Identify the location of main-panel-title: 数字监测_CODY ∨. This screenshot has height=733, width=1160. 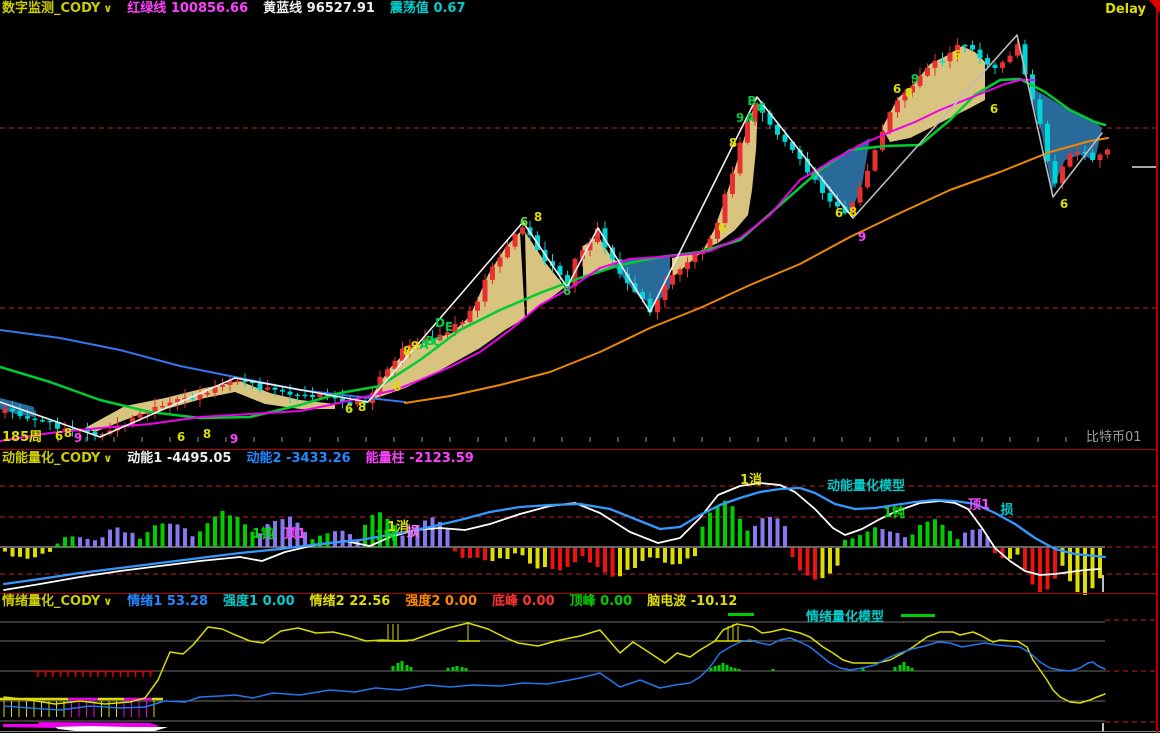
(57, 9).